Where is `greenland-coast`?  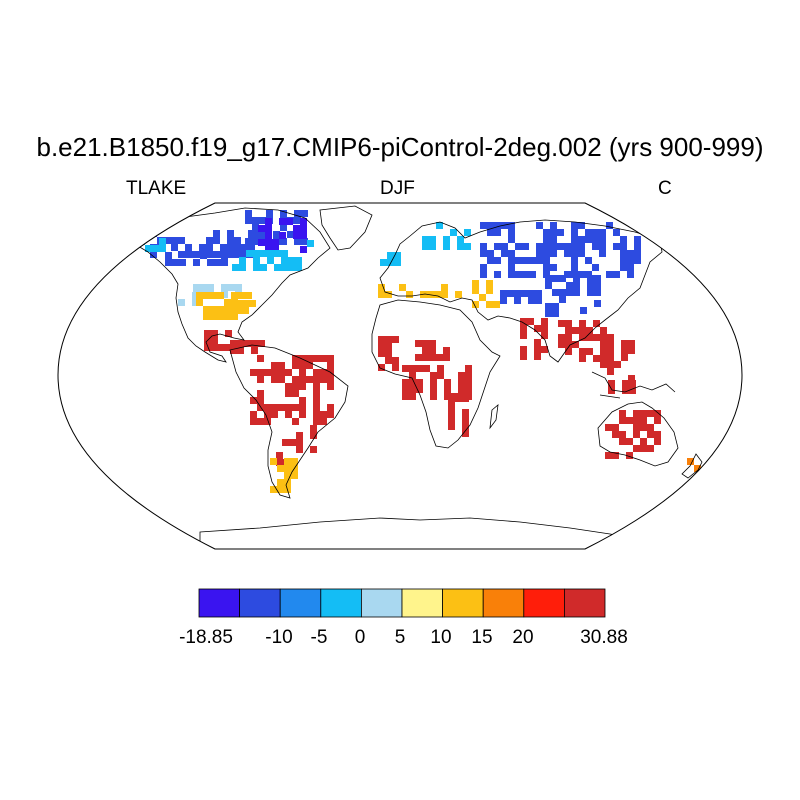 greenland-coast is located at coordinates (346, 228).